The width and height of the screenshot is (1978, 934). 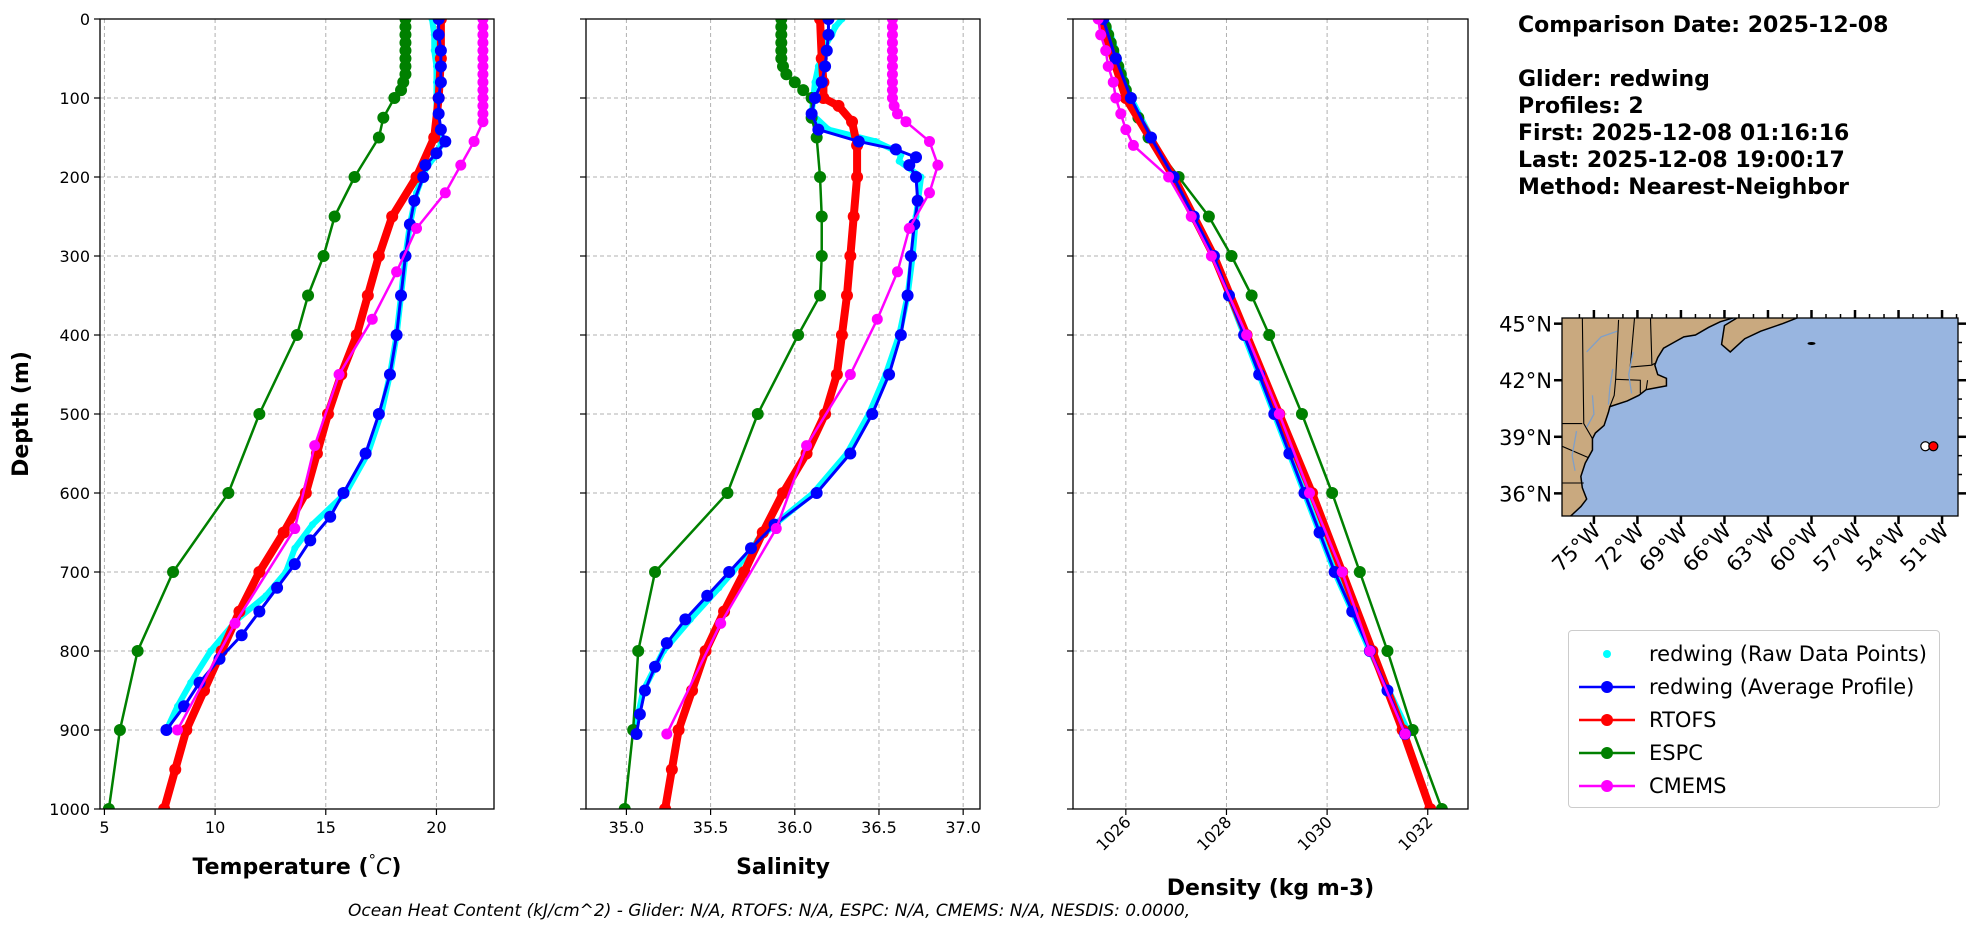 I want to click on y-tick-label: 100, so click(x=74, y=98).